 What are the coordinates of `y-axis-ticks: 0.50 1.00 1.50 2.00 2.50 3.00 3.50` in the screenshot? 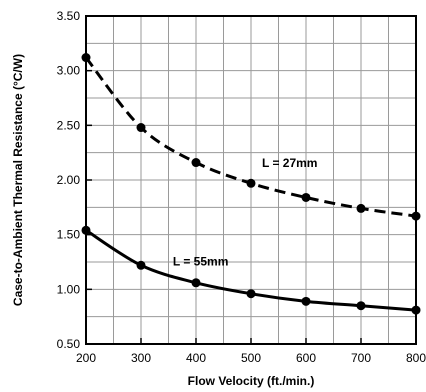 It's located at (74, 180).